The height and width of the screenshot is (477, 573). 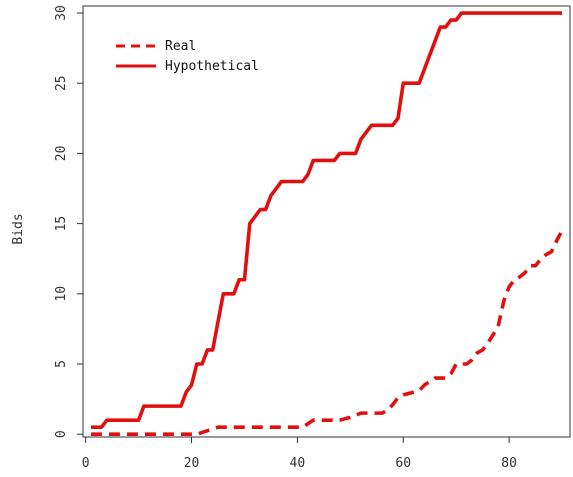 What do you see at coordinates (187, 56) in the screenshot?
I see `legend: Real Hypothetical` at bounding box center [187, 56].